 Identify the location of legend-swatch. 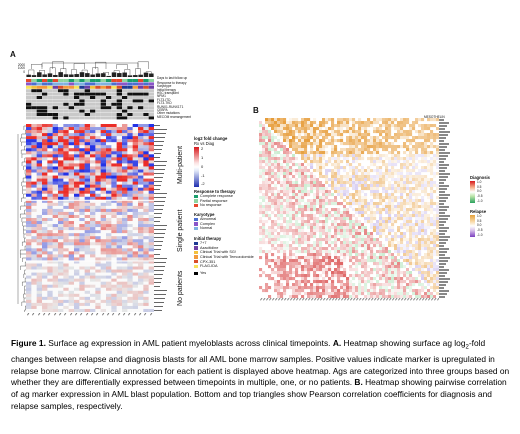
(196, 201).